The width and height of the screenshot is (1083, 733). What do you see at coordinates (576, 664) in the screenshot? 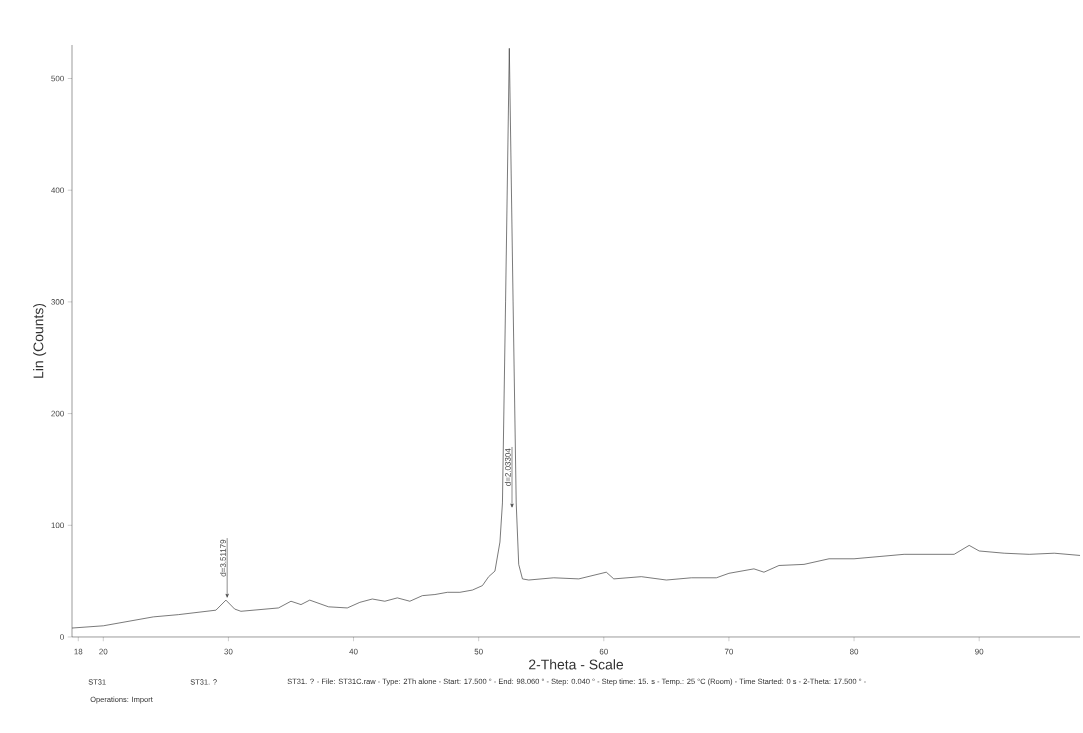
I see `x-axis-title: 2-Theta - Scale` at bounding box center [576, 664].